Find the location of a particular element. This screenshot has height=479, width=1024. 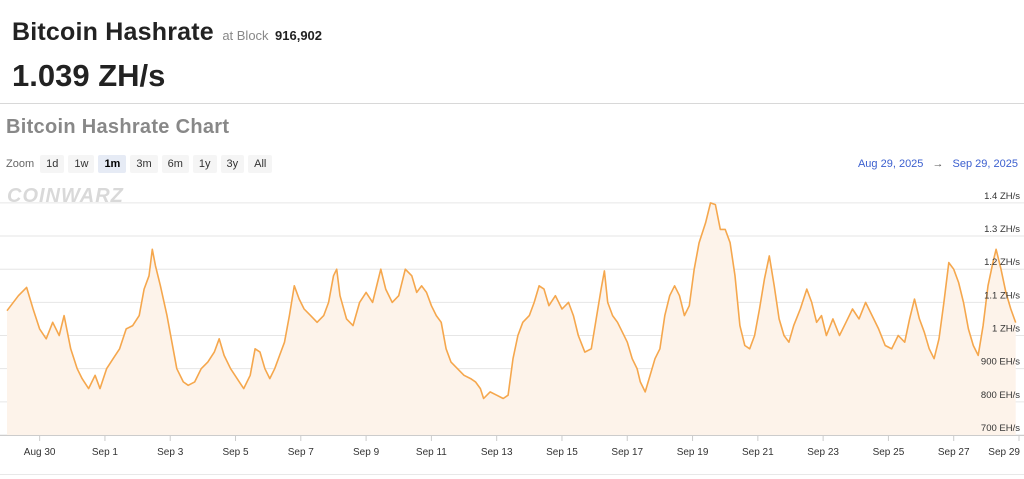

title-row: Bitcoin Hashrate at Block 916,902 is located at coordinates (167, 32).